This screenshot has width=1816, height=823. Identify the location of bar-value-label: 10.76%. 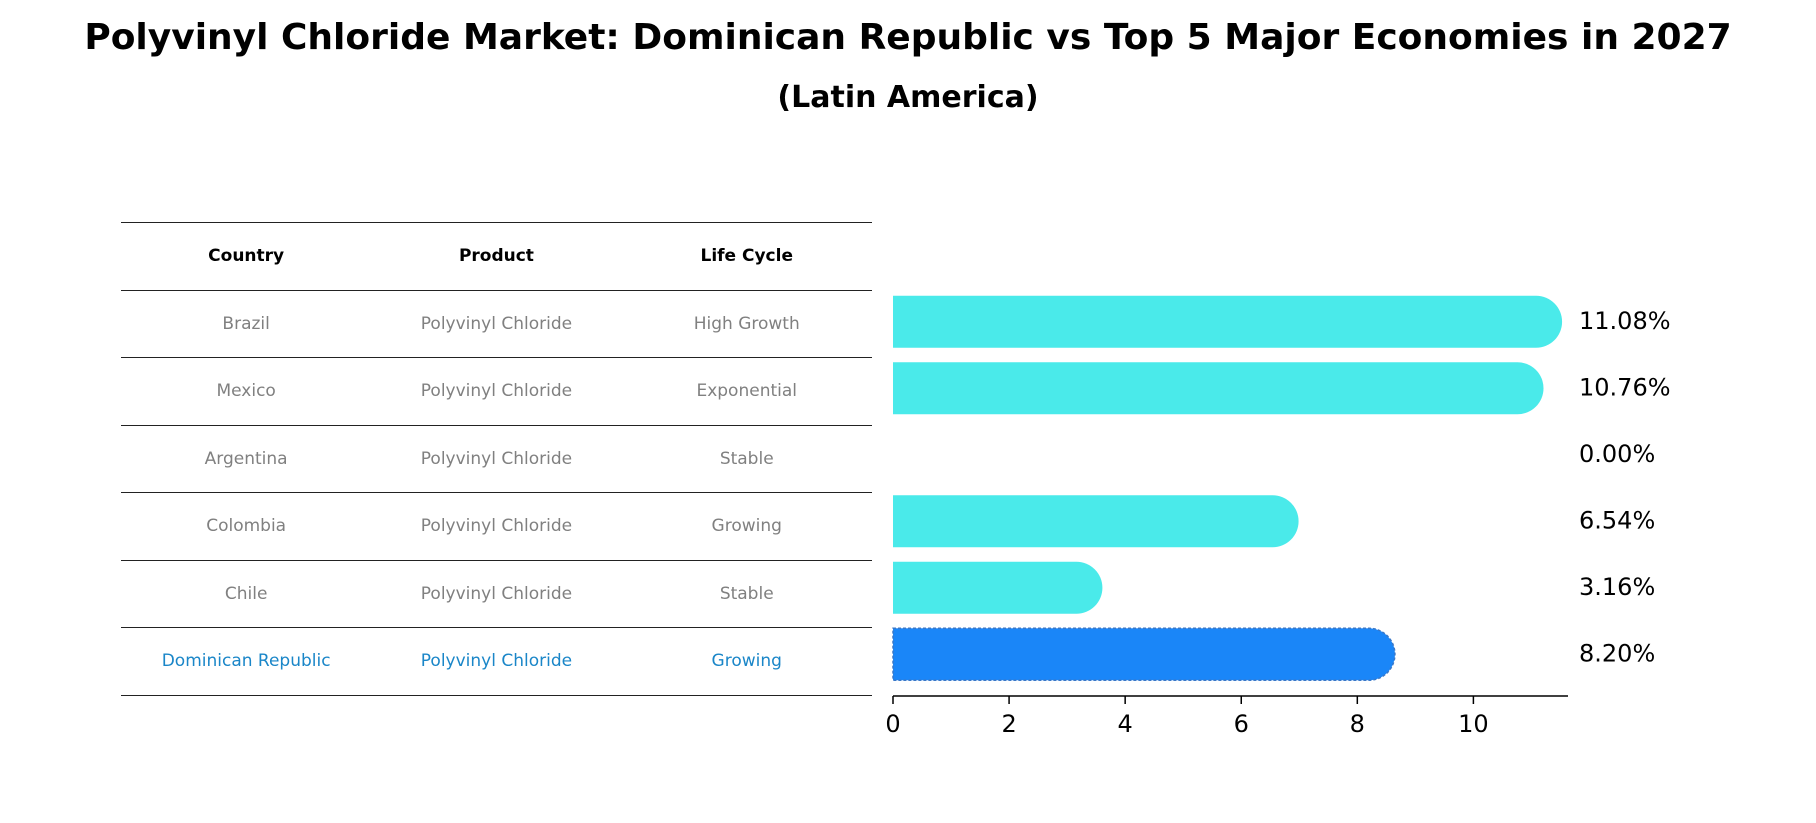
(1625, 387).